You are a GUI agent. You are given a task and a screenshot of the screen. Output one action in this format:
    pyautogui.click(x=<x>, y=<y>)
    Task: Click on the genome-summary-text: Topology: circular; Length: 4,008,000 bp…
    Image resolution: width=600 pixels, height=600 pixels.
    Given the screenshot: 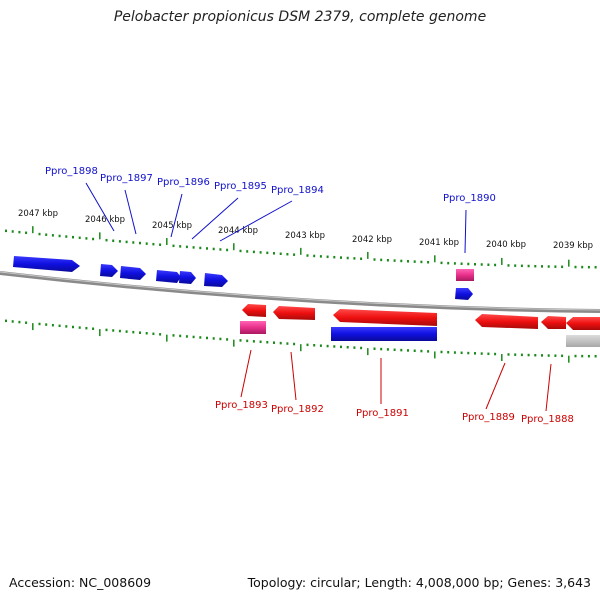 What is the action you would take?
    pyautogui.click(x=419, y=582)
    